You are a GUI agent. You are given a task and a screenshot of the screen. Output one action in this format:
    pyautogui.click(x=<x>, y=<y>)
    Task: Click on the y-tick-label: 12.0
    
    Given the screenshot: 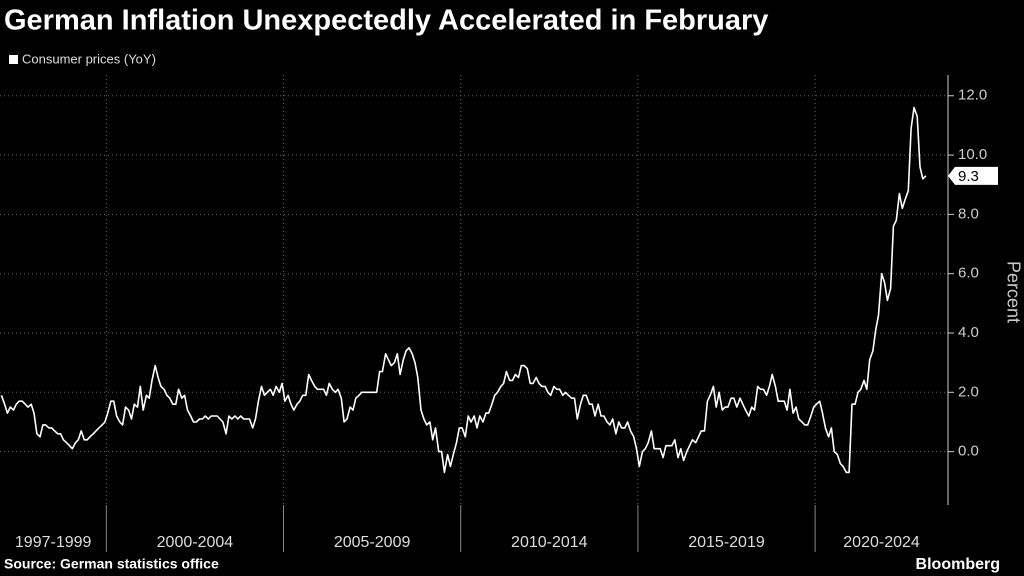 What is the action you would take?
    pyautogui.click(x=972, y=95)
    